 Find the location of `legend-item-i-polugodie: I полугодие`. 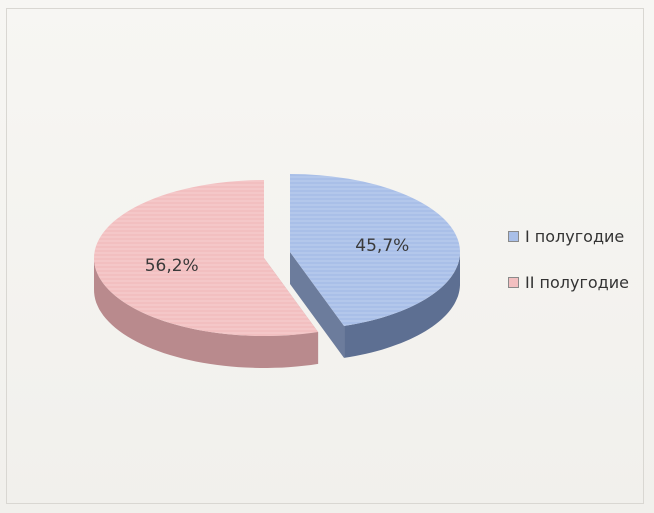

legend-item-i-polugodie: I полугодие is located at coordinates (568, 236).